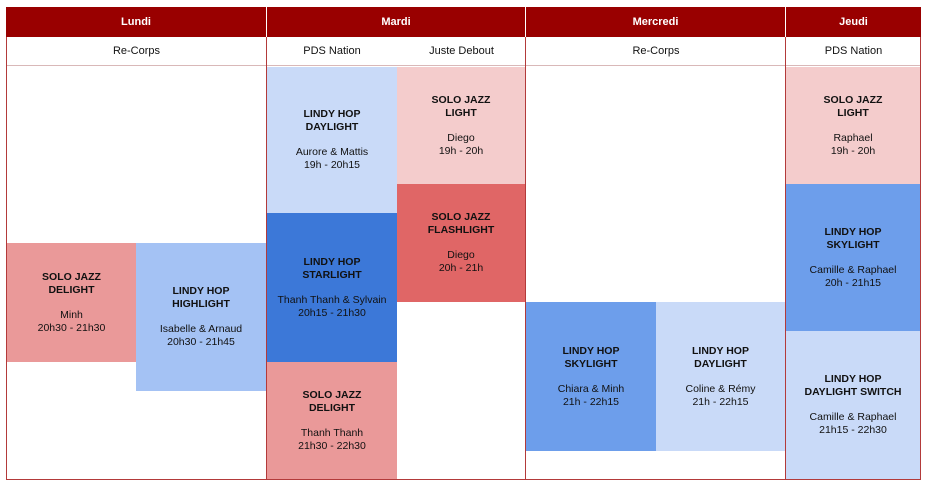 The image size is (927, 486). What do you see at coordinates (853, 125) in the screenshot?
I see `class-card: SOLO JAZZ LIGHT Raphael 19h - 20h` at bounding box center [853, 125].